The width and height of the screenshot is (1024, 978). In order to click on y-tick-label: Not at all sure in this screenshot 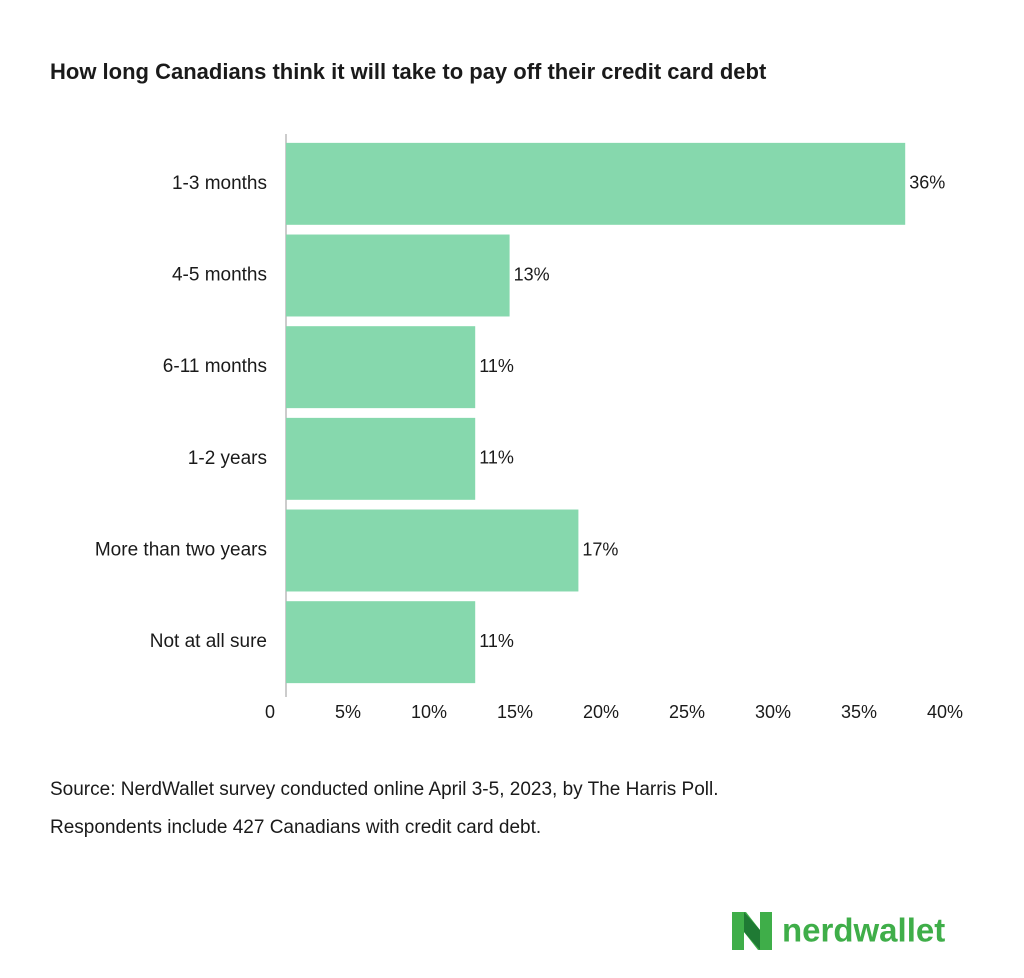, I will do `click(208, 641)`.